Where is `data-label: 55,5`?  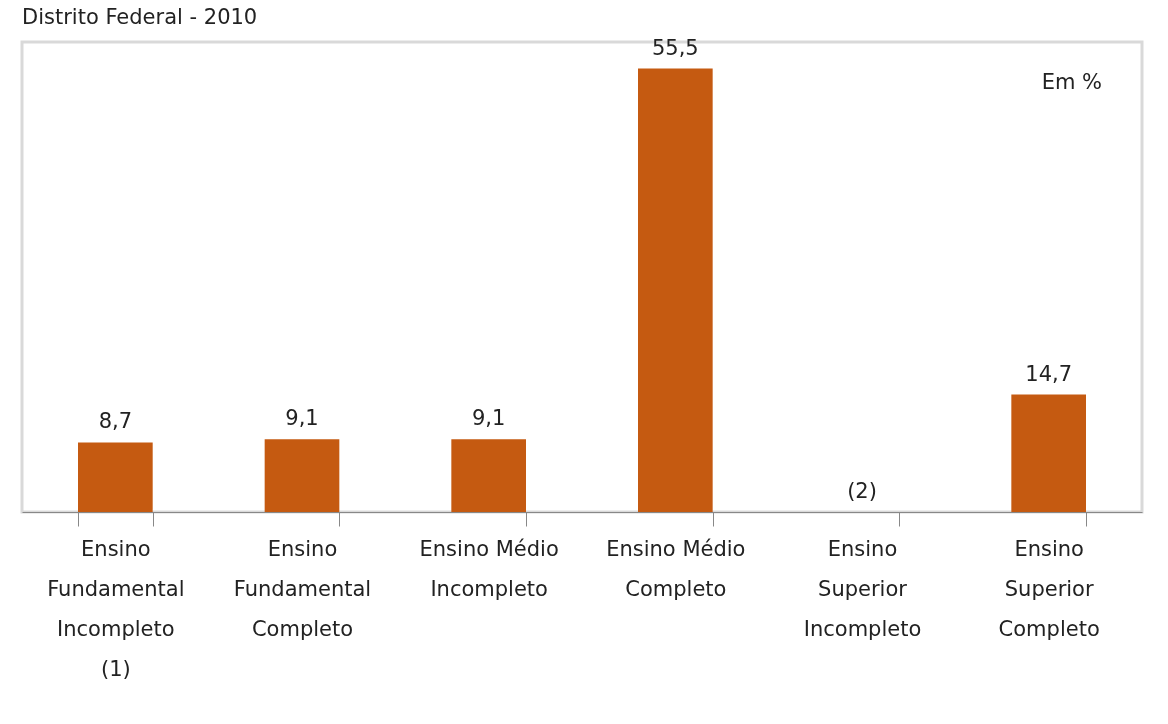 data-label: 55,5 is located at coordinates (675, 47).